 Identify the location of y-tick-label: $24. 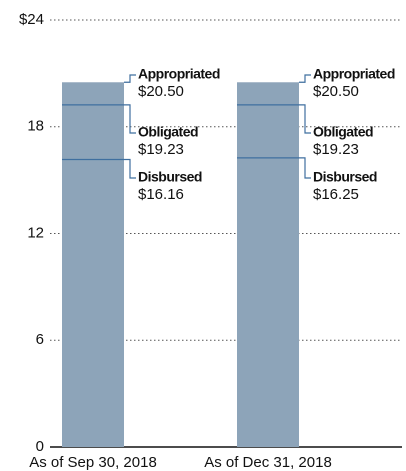
(31, 19).